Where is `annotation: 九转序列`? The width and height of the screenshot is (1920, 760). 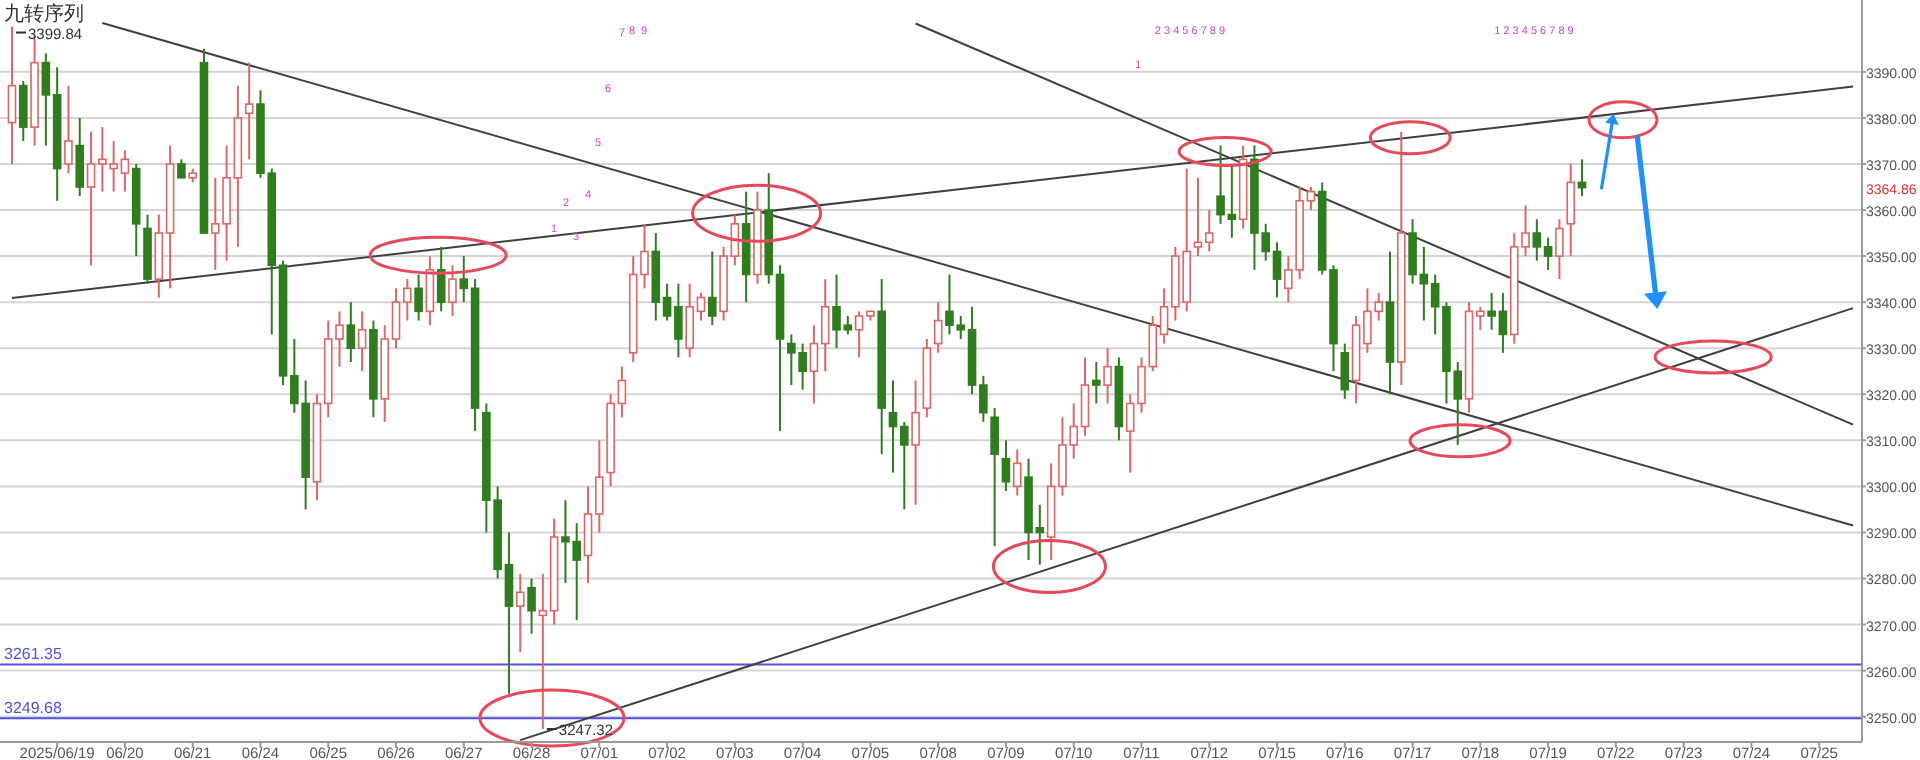
annotation: 九转序列 is located at coordinates (44, 14).